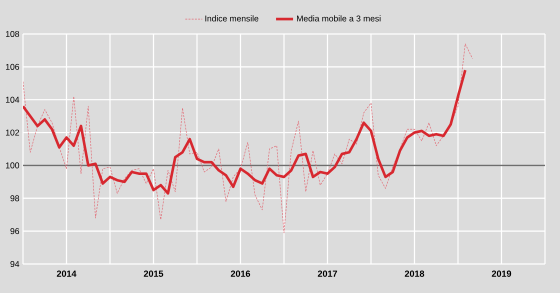 The width and height of the screenshot is (560, 293). Describe the element at coordinates (15, 264) in the screenshot. I see `y-tick-label: 94` at that location.